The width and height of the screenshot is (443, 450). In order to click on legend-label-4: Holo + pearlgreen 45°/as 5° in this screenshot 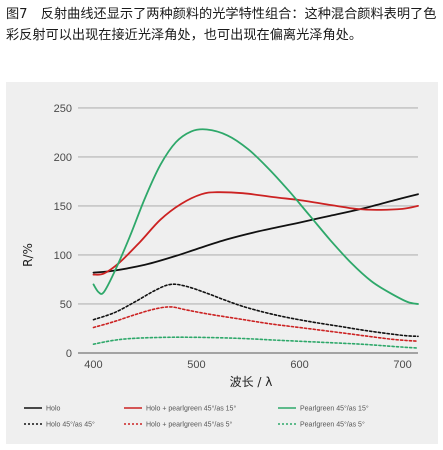, I will do `click(189, 425)`.